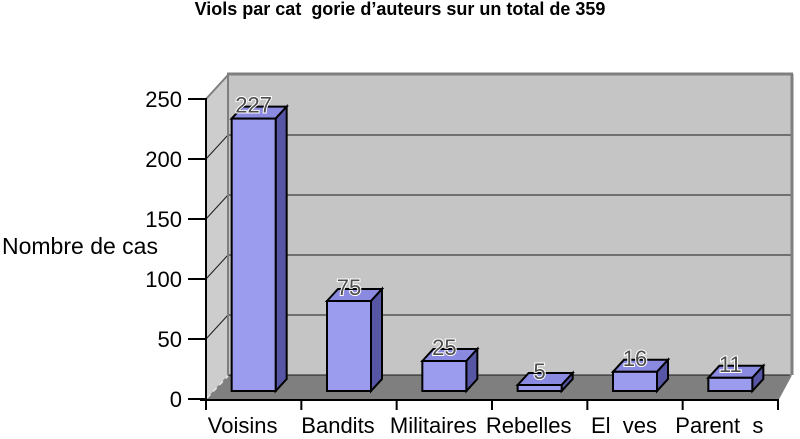 The image size is (800, 439). Describe the element at coordinates (163, 99) in the screenshot. I see `y-tick-label: 250` at that location.